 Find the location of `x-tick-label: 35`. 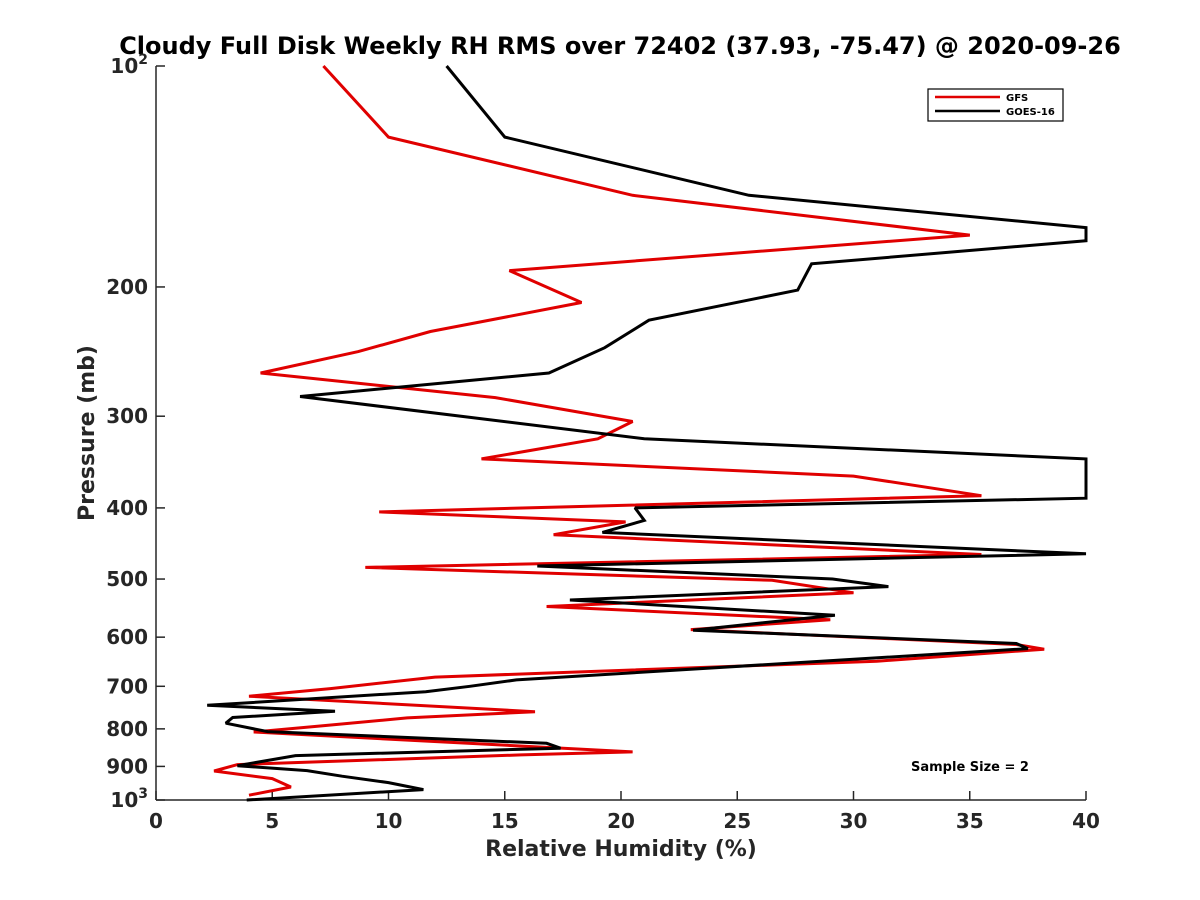

x-tick-label: 35 is located at coordinates (970, 821).